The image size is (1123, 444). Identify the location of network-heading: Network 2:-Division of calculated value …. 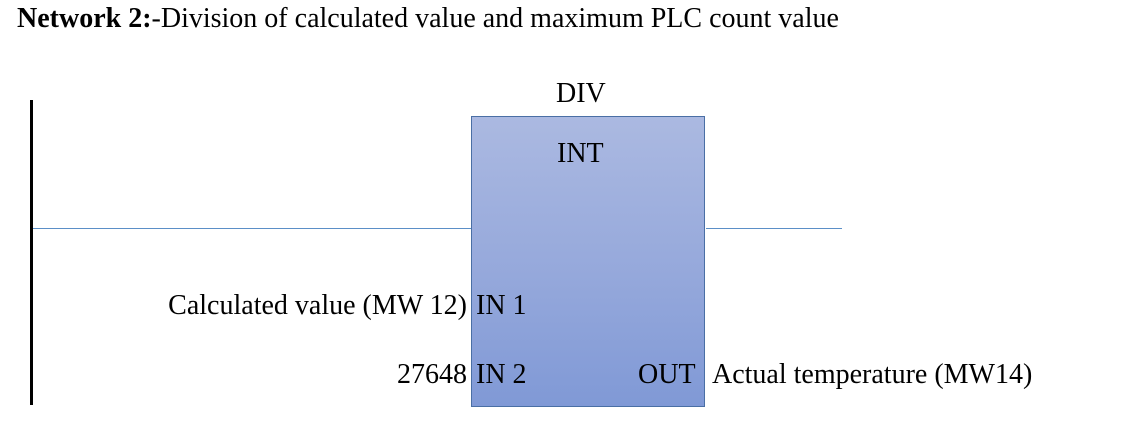
(428, 19).